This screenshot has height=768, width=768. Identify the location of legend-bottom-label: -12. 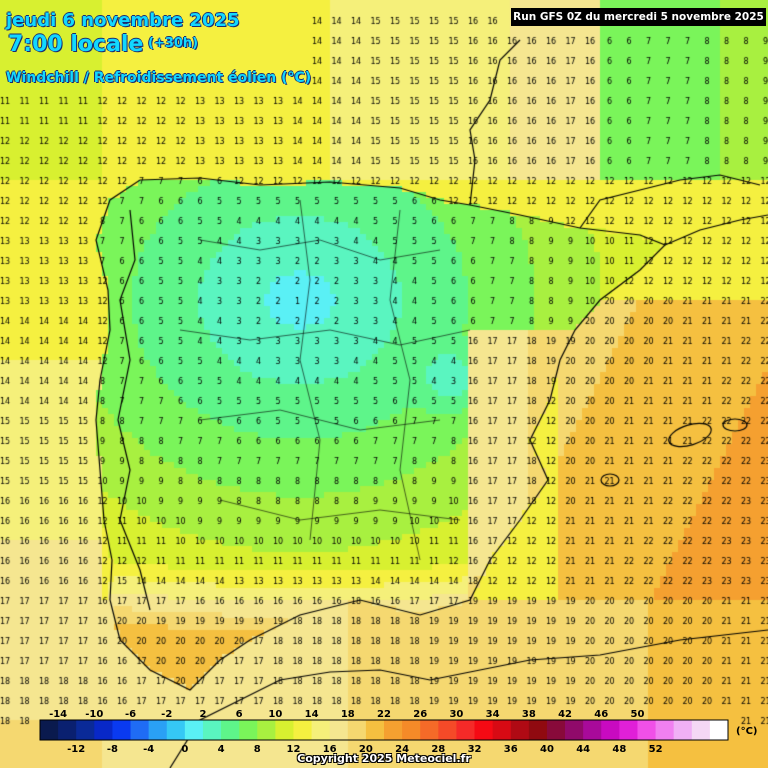
(76, 749).